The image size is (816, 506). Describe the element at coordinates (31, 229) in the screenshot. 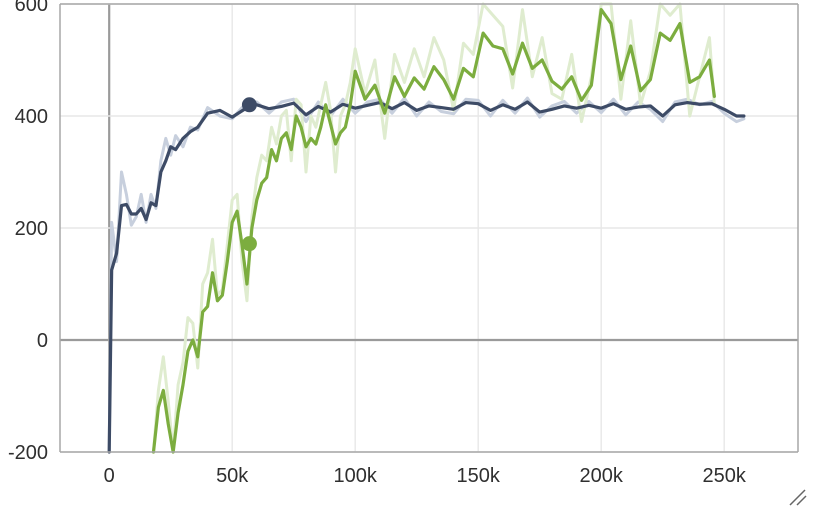

I see `y-tick-label-2: 200` at that location.